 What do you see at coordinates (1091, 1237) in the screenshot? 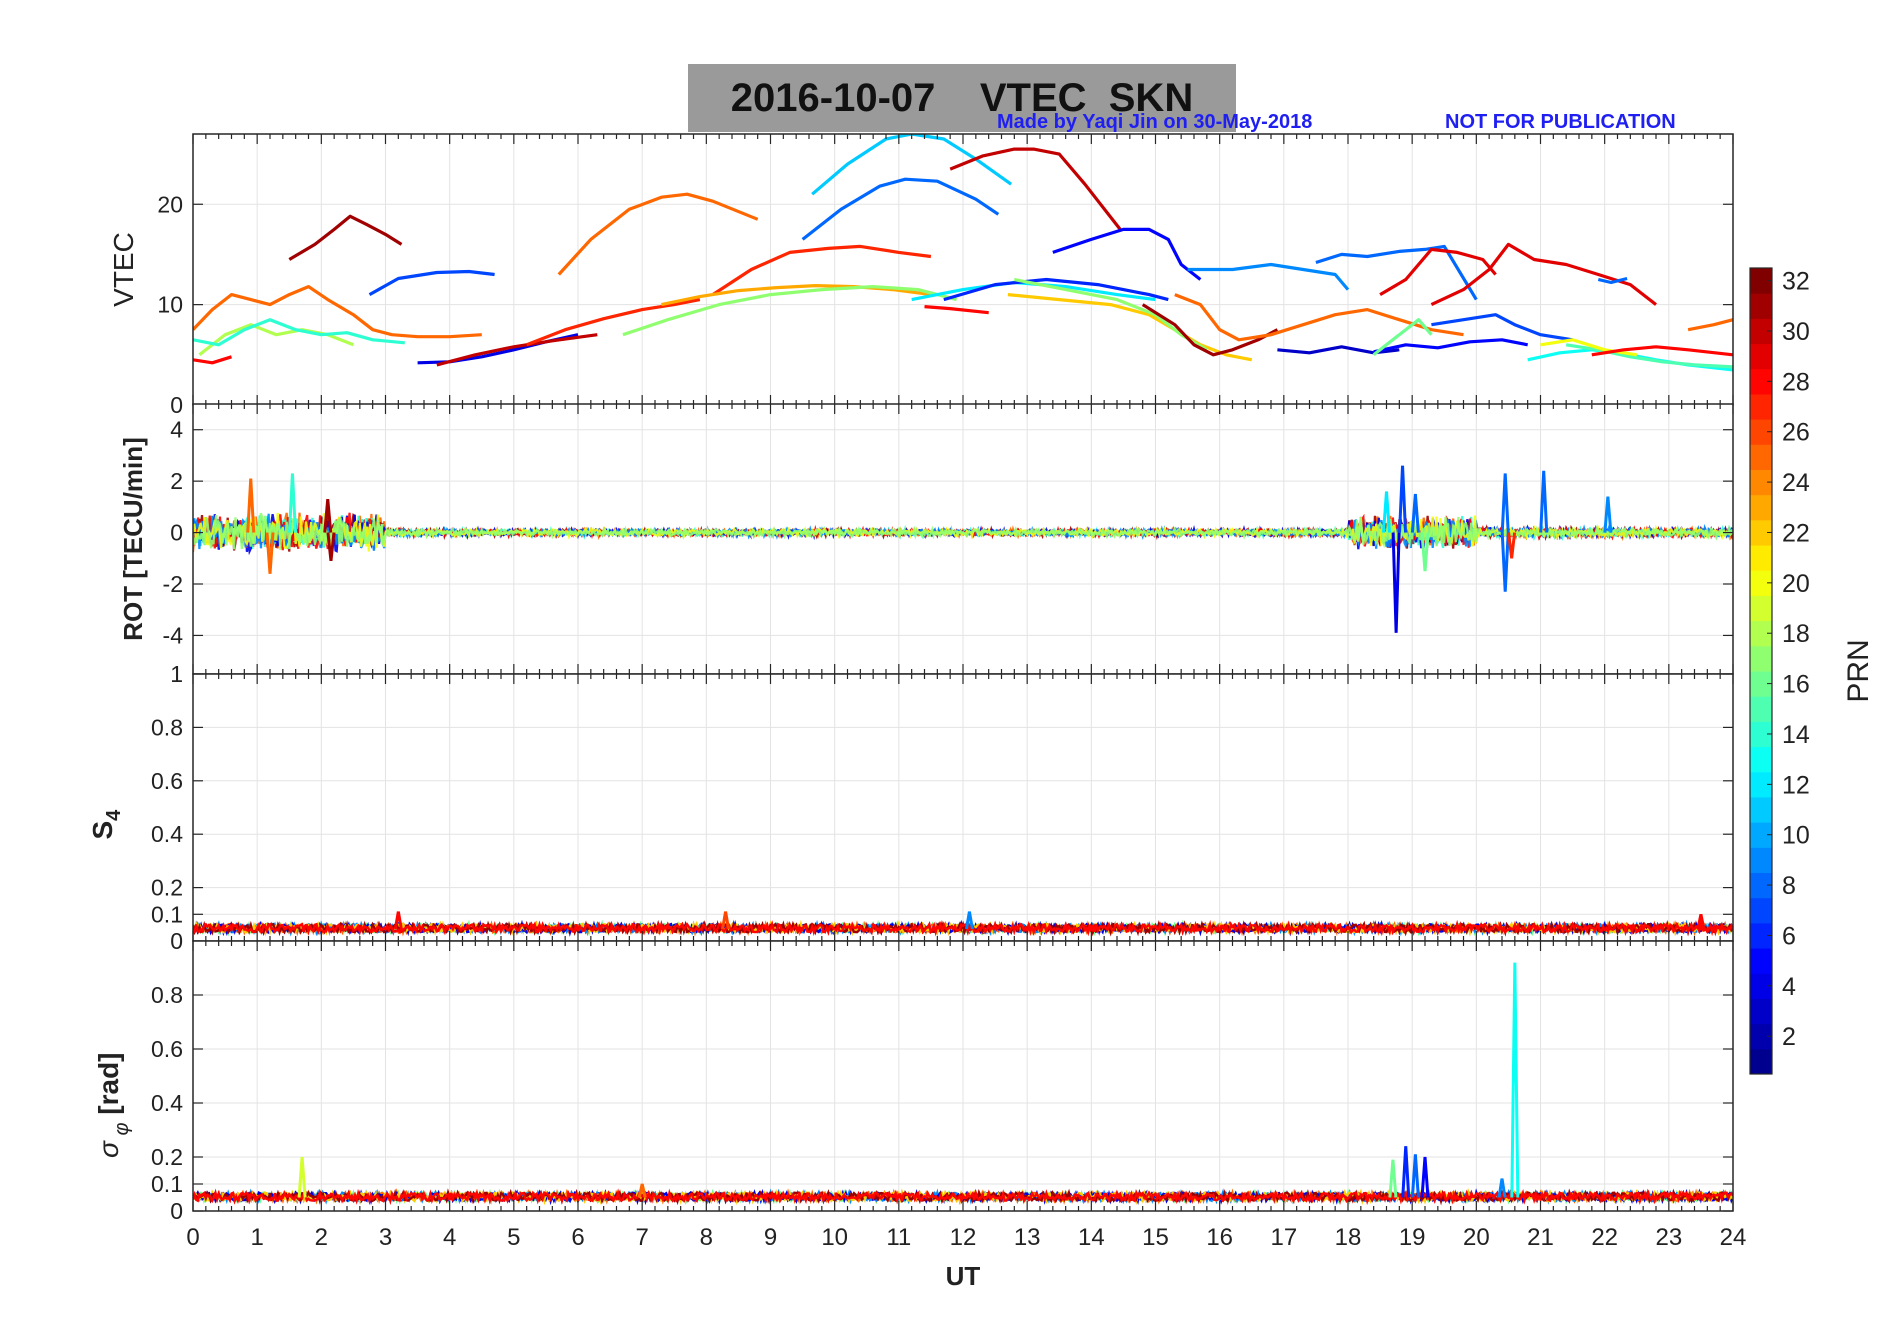
I see `x-tick-label: 14` at bounding box center [1091, 1237].